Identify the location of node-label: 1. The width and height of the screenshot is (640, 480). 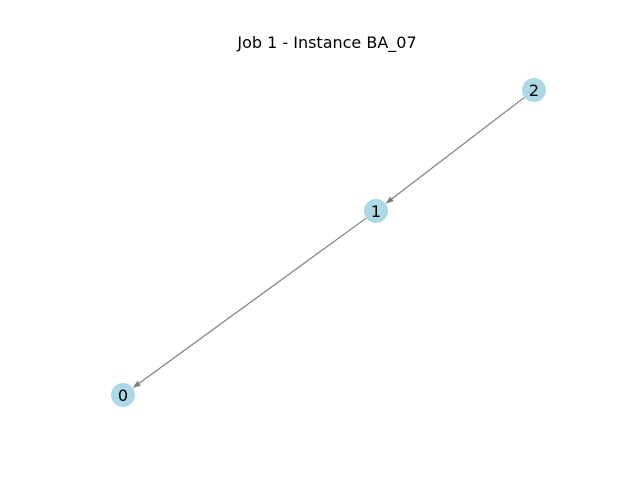
(376, 211).